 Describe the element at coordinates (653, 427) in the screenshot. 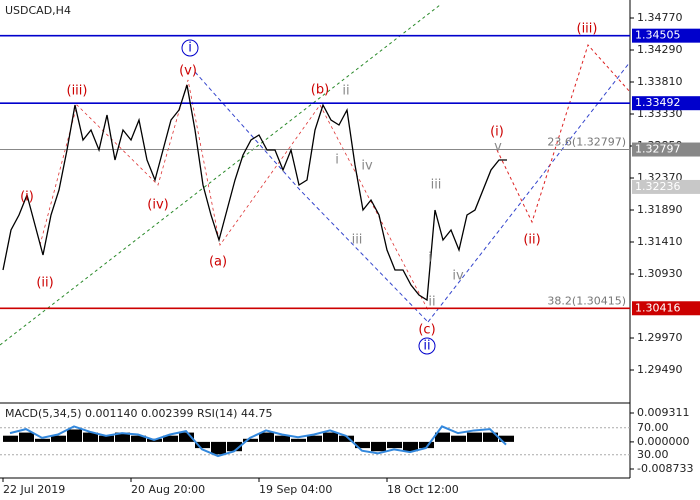

I see `rsi-tick-label: 70.00` at that location.